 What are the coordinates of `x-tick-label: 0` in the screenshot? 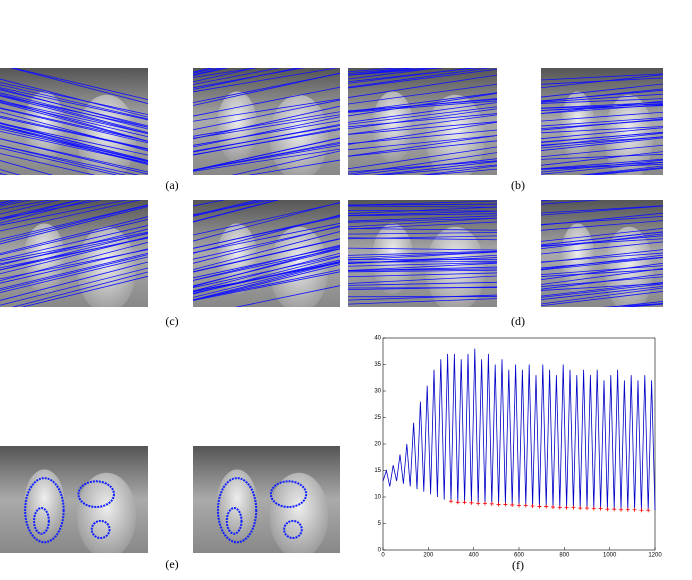 It's located at (383, 556).